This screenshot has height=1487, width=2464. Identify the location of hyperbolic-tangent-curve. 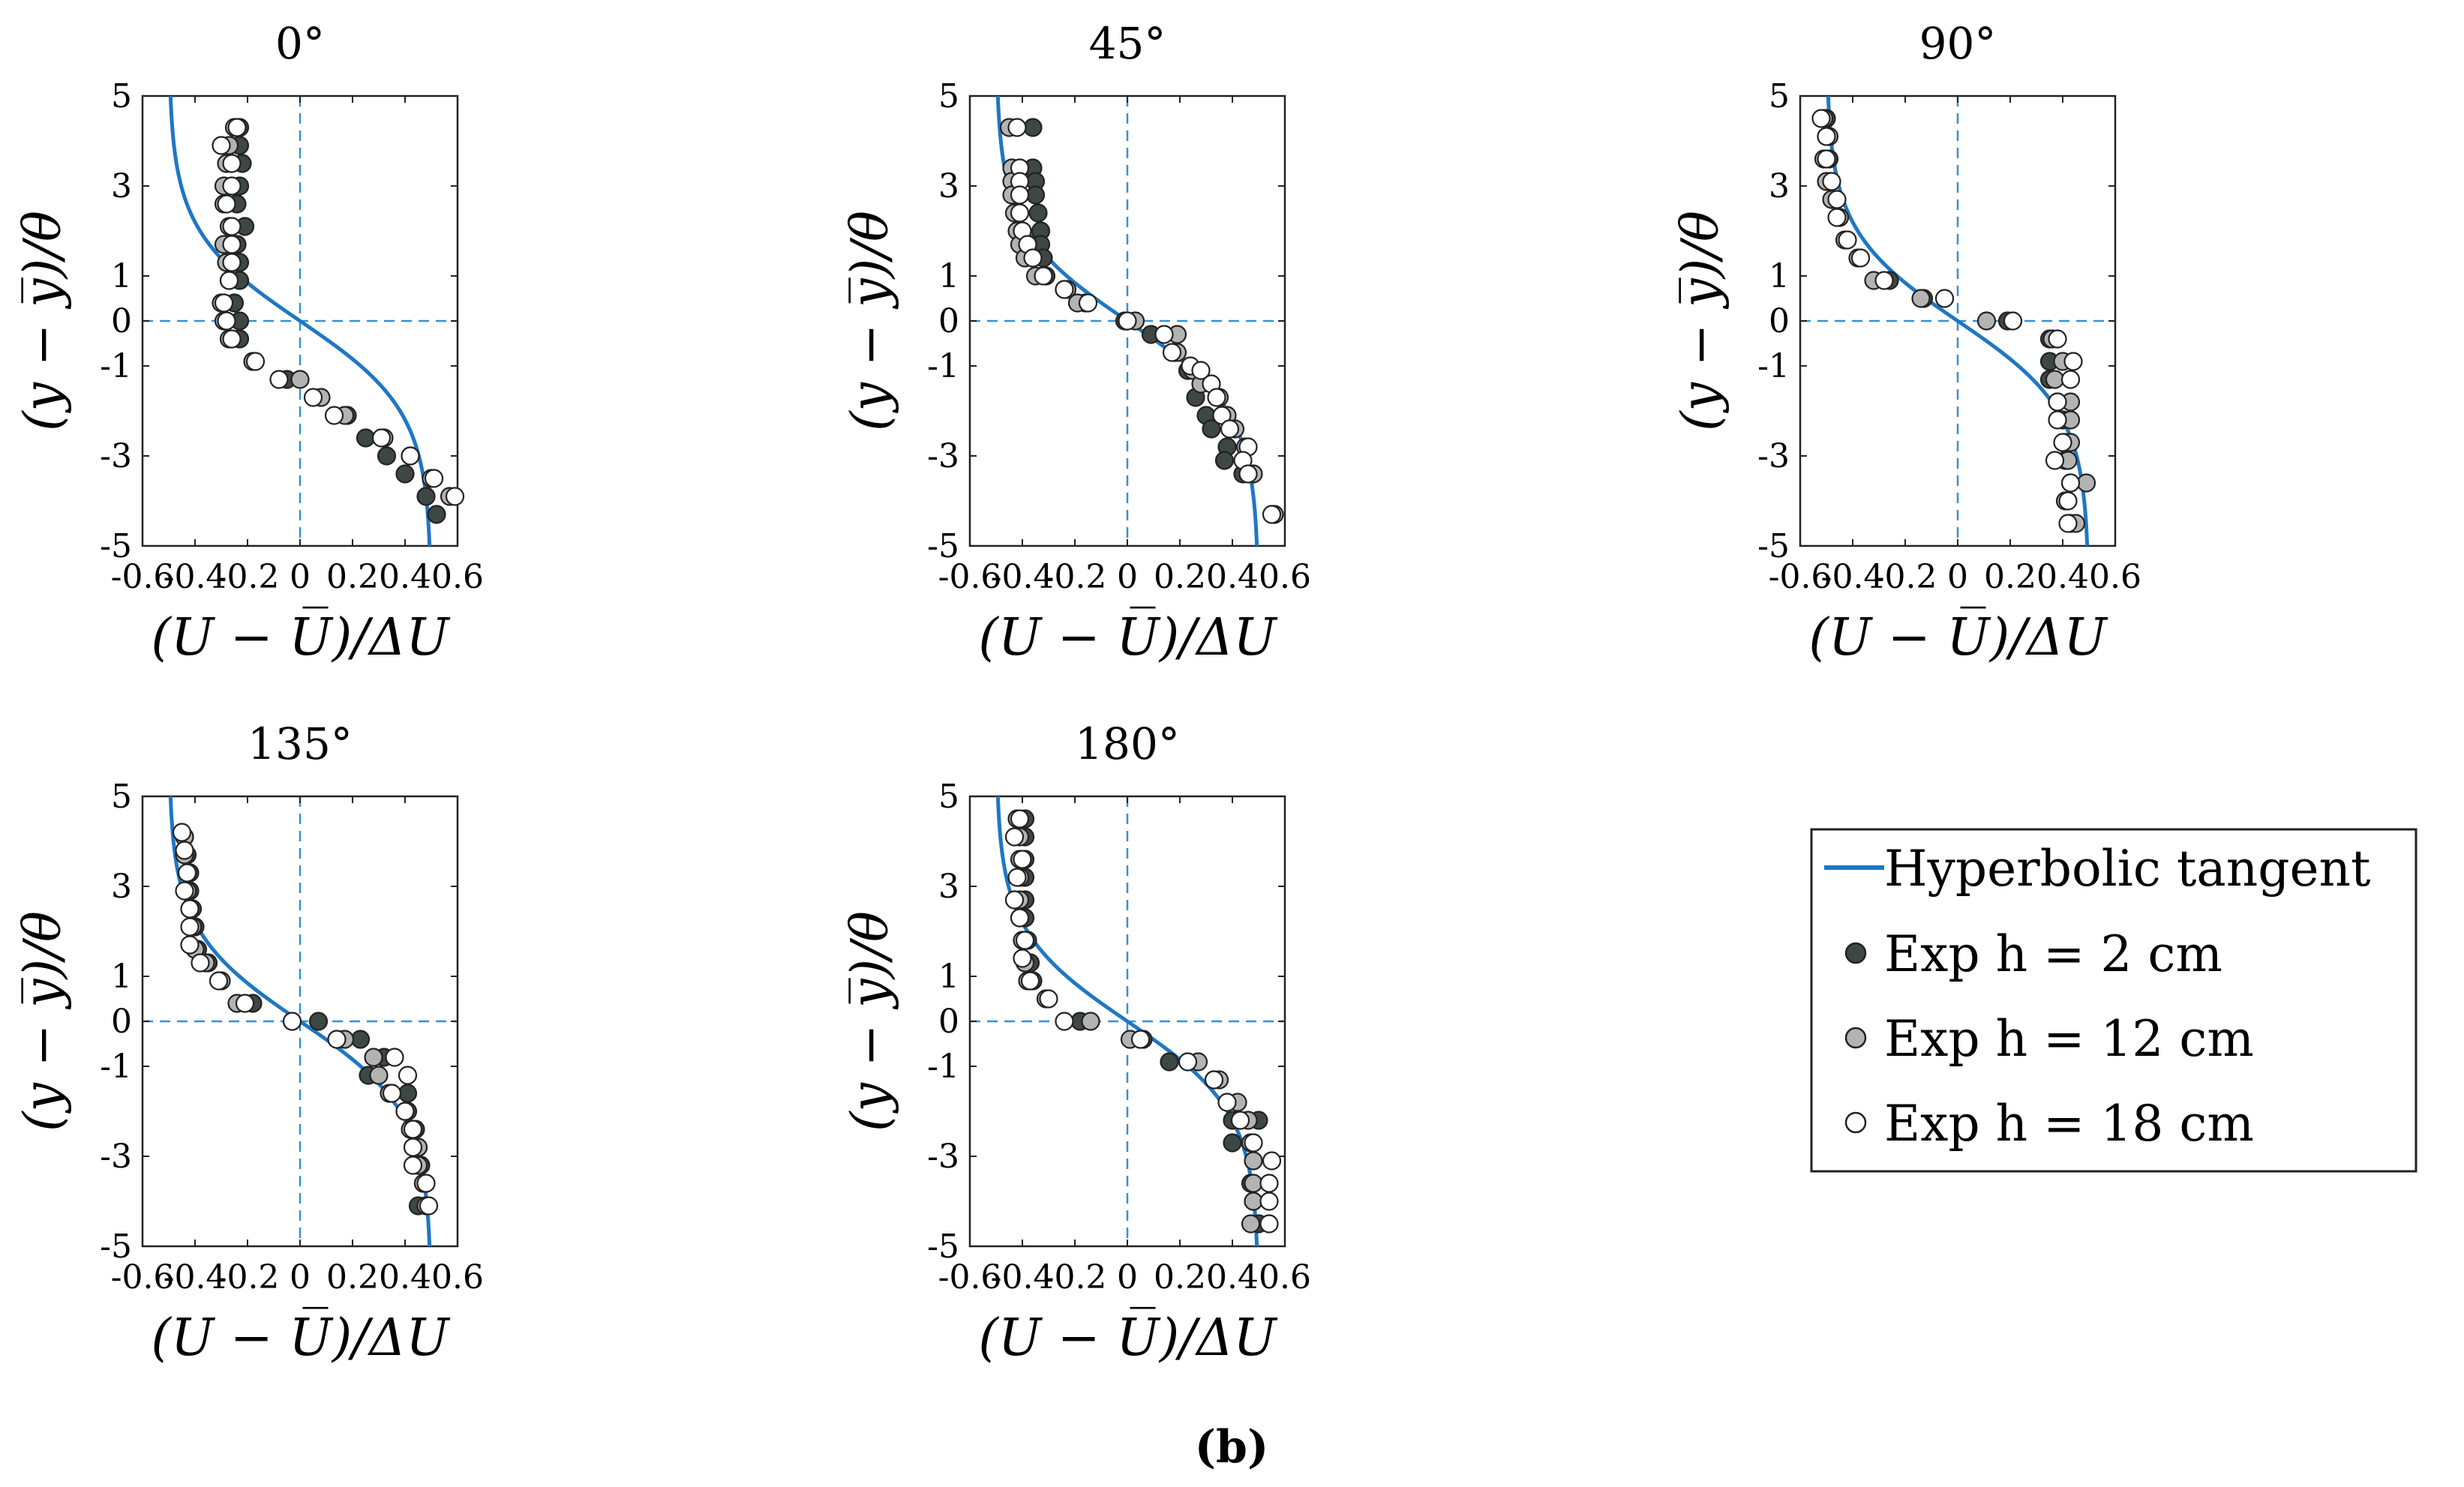
(1127, 1021).